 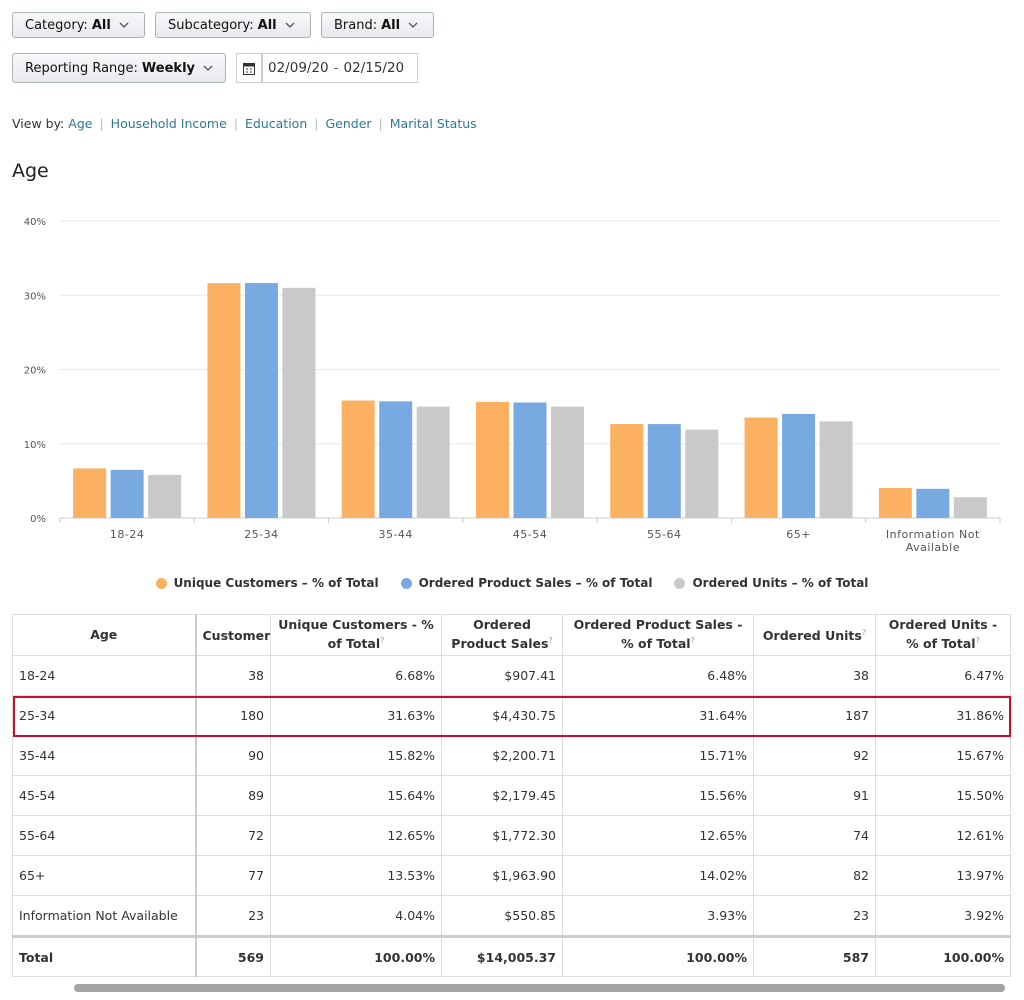 I want to click on x-tick-label: 25-34, so click(x=261, y=534).